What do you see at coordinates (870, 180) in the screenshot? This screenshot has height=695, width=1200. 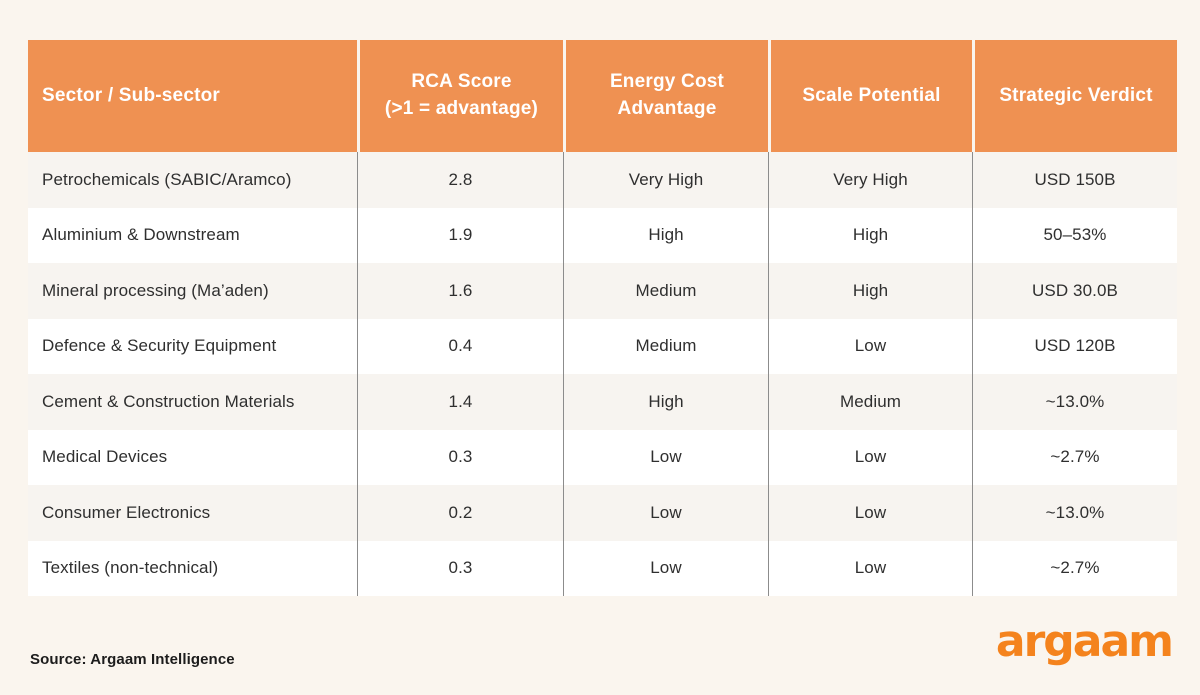 I see `scale-cell: Very High` at bounding box center [870, 180].